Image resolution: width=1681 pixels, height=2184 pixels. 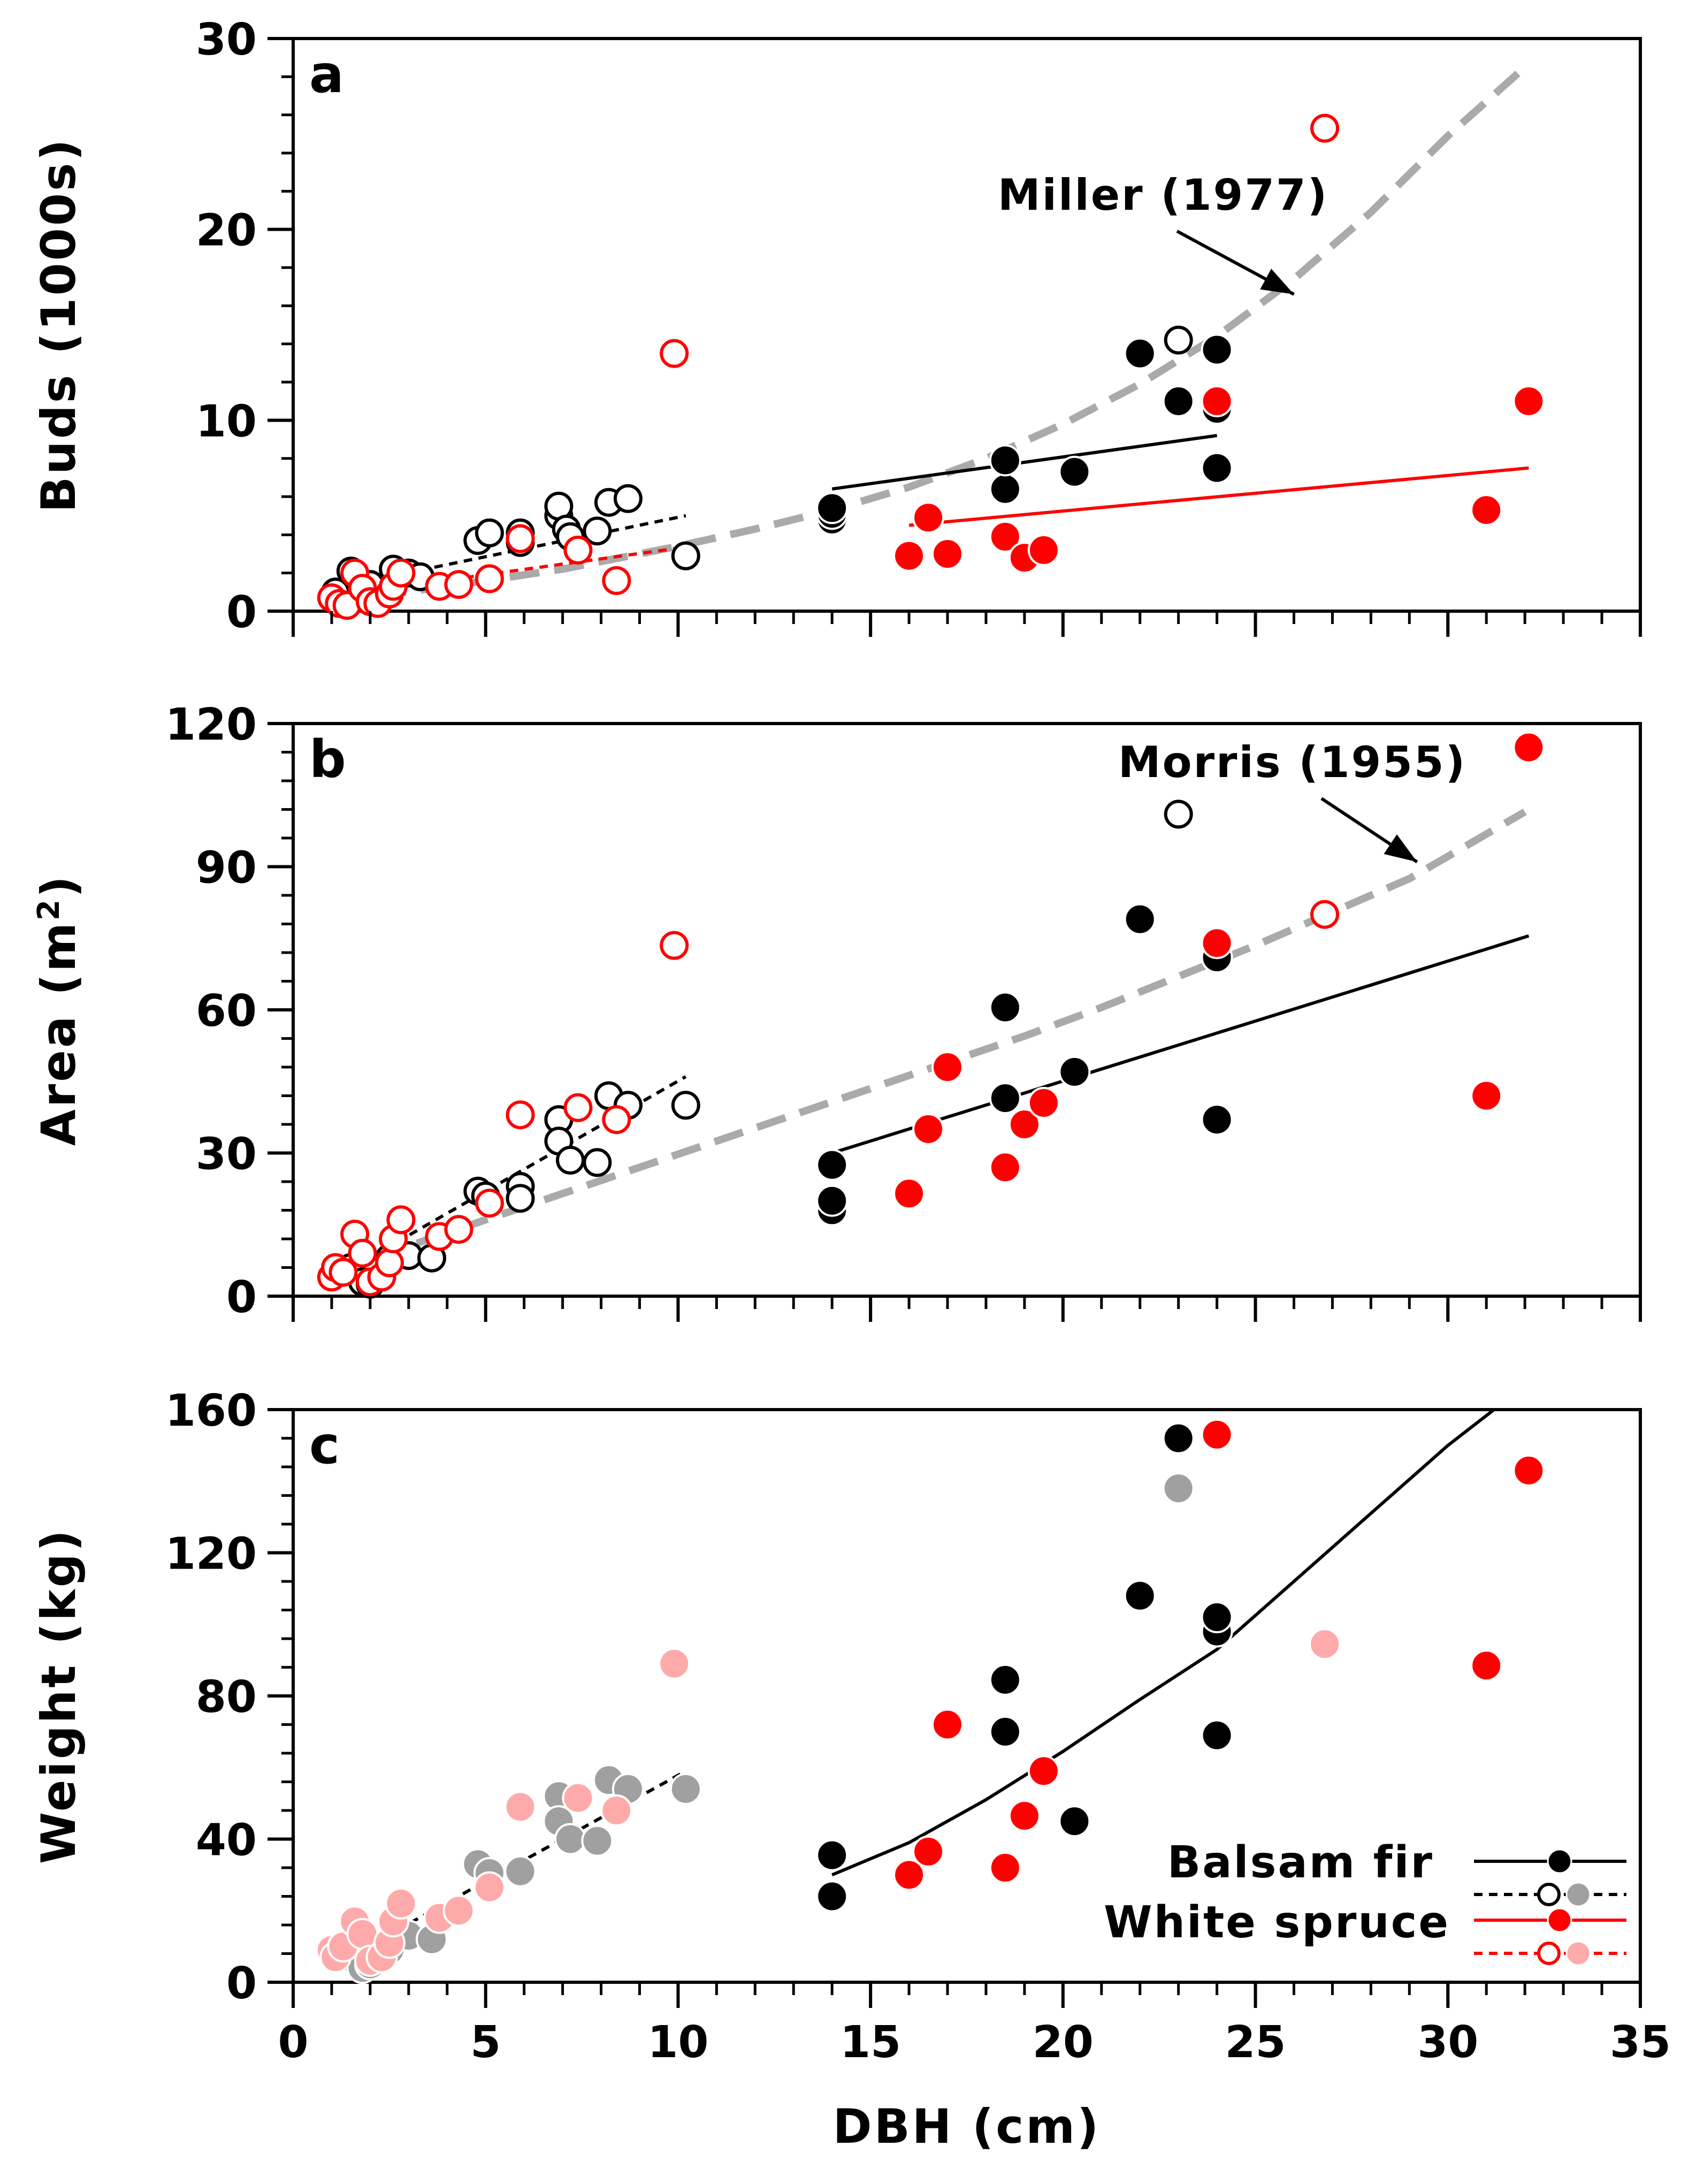 What do you see at coordinates (1277, 1922) in the screenshot?
I see `legend-label-white-spruce: White spruce` at bounding box center [1277, 1922].